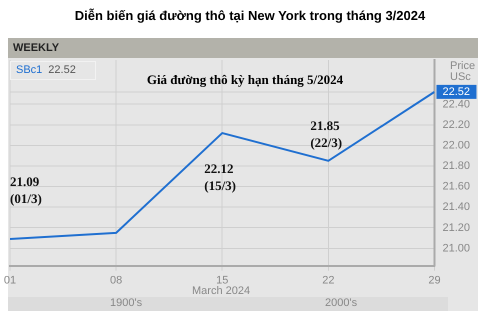 This screenshot has height=323, width=500. What do you see at coordinates (221, 291) in the screenshot?
I see `x-axis-title: March 2024` at bounding box center [221, 291].